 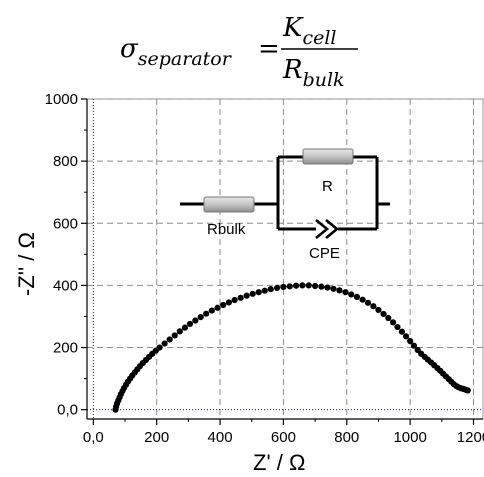 What do you see at coordinates (319, 38) in the screenshot?
I see `equation-numerator-subscript: cell` at bounding box center [319, 38].